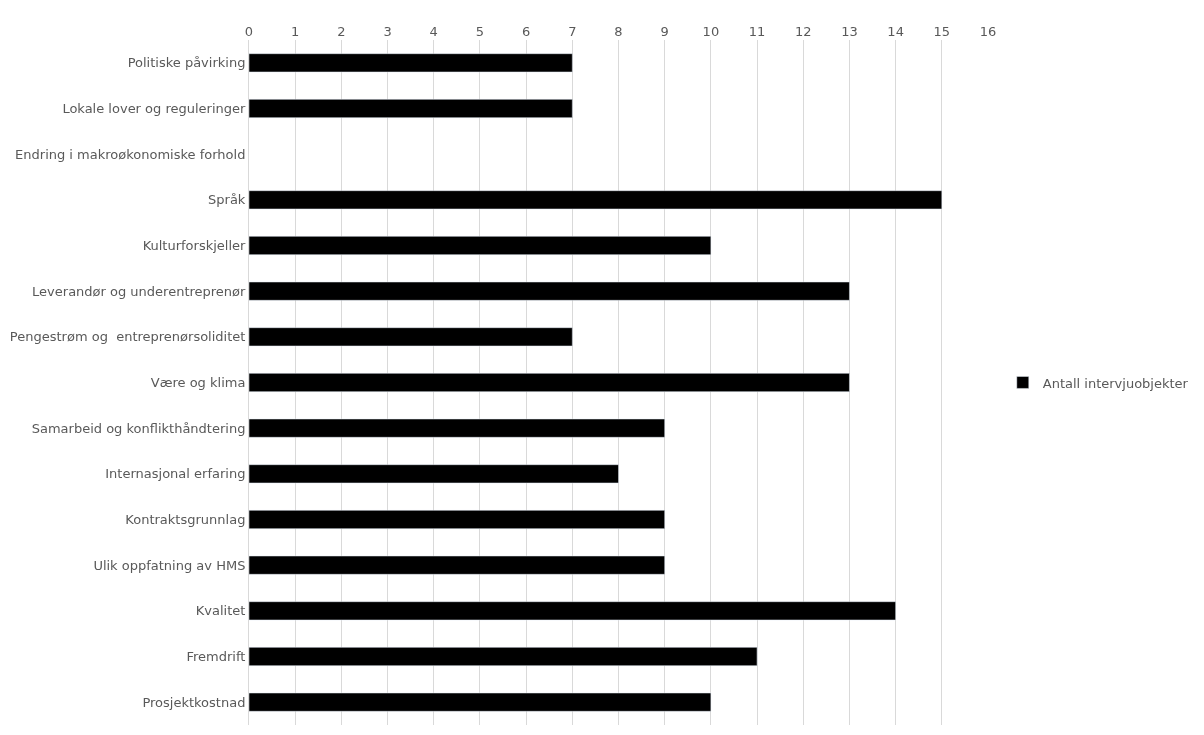 This screenshot has width=1204, height=735. I want to click on x-tick-label: 7, so click(572, 32).